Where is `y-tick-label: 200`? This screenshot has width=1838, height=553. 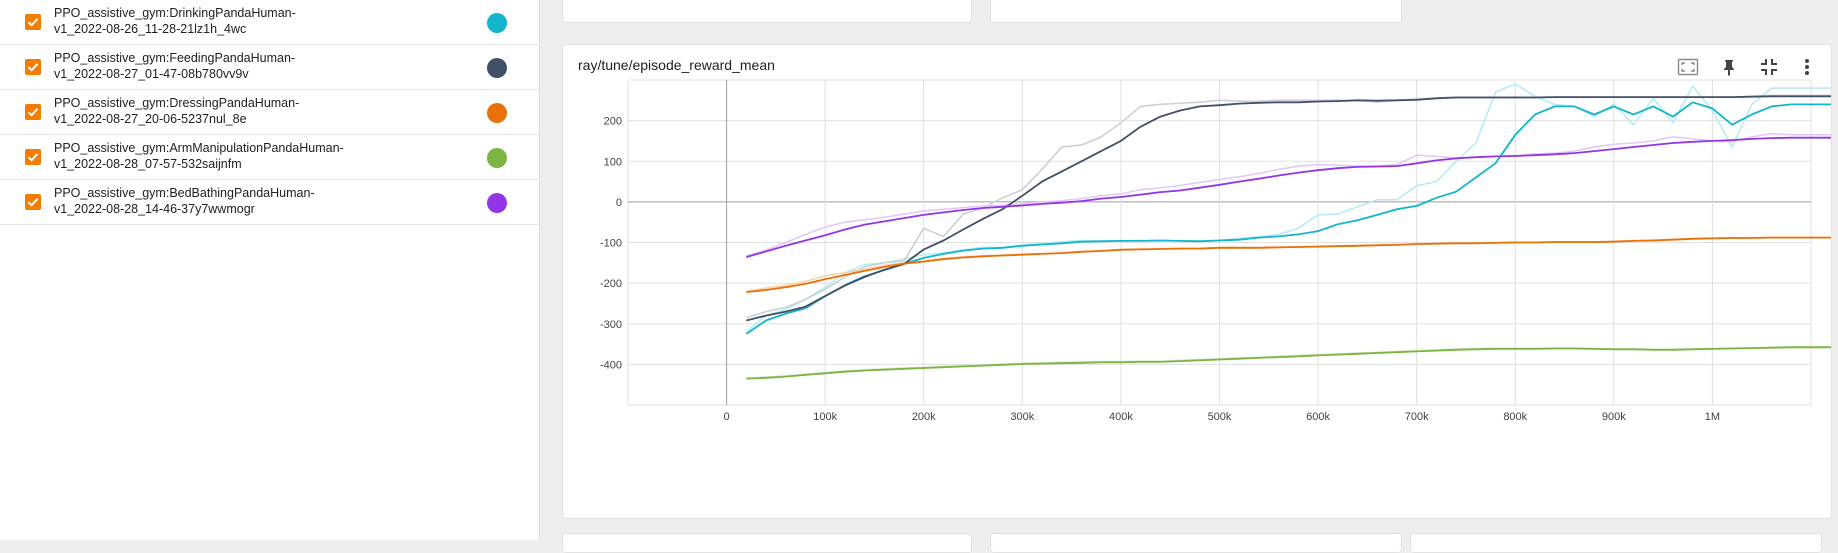
y-tick-label: 200 is located at coordinates (613, 122).